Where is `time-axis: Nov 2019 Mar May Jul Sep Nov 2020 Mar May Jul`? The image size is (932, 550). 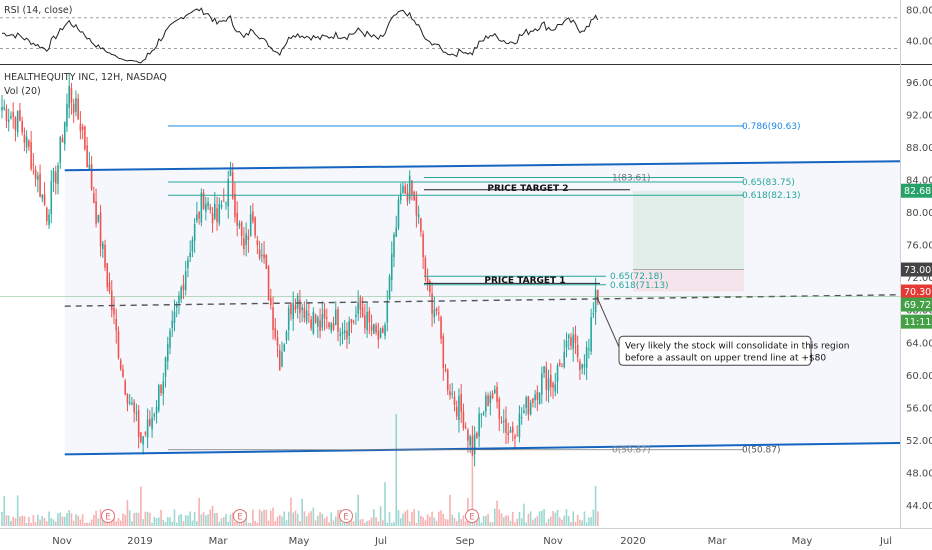 time-axis: Nov 2019 Mar May Jul Sep Nov 2020 Mar May Jul is located at coordinates (472, 541).